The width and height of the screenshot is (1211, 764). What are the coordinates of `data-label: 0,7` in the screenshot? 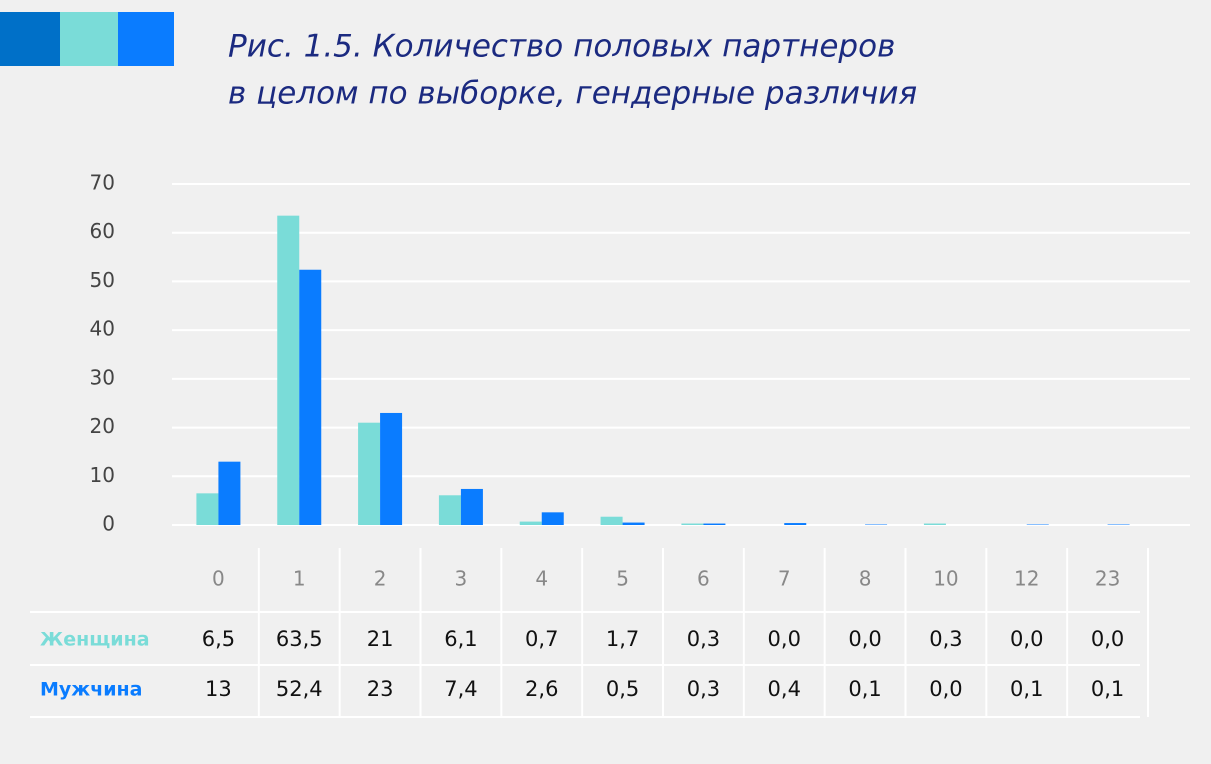 It's located at (541, 639).